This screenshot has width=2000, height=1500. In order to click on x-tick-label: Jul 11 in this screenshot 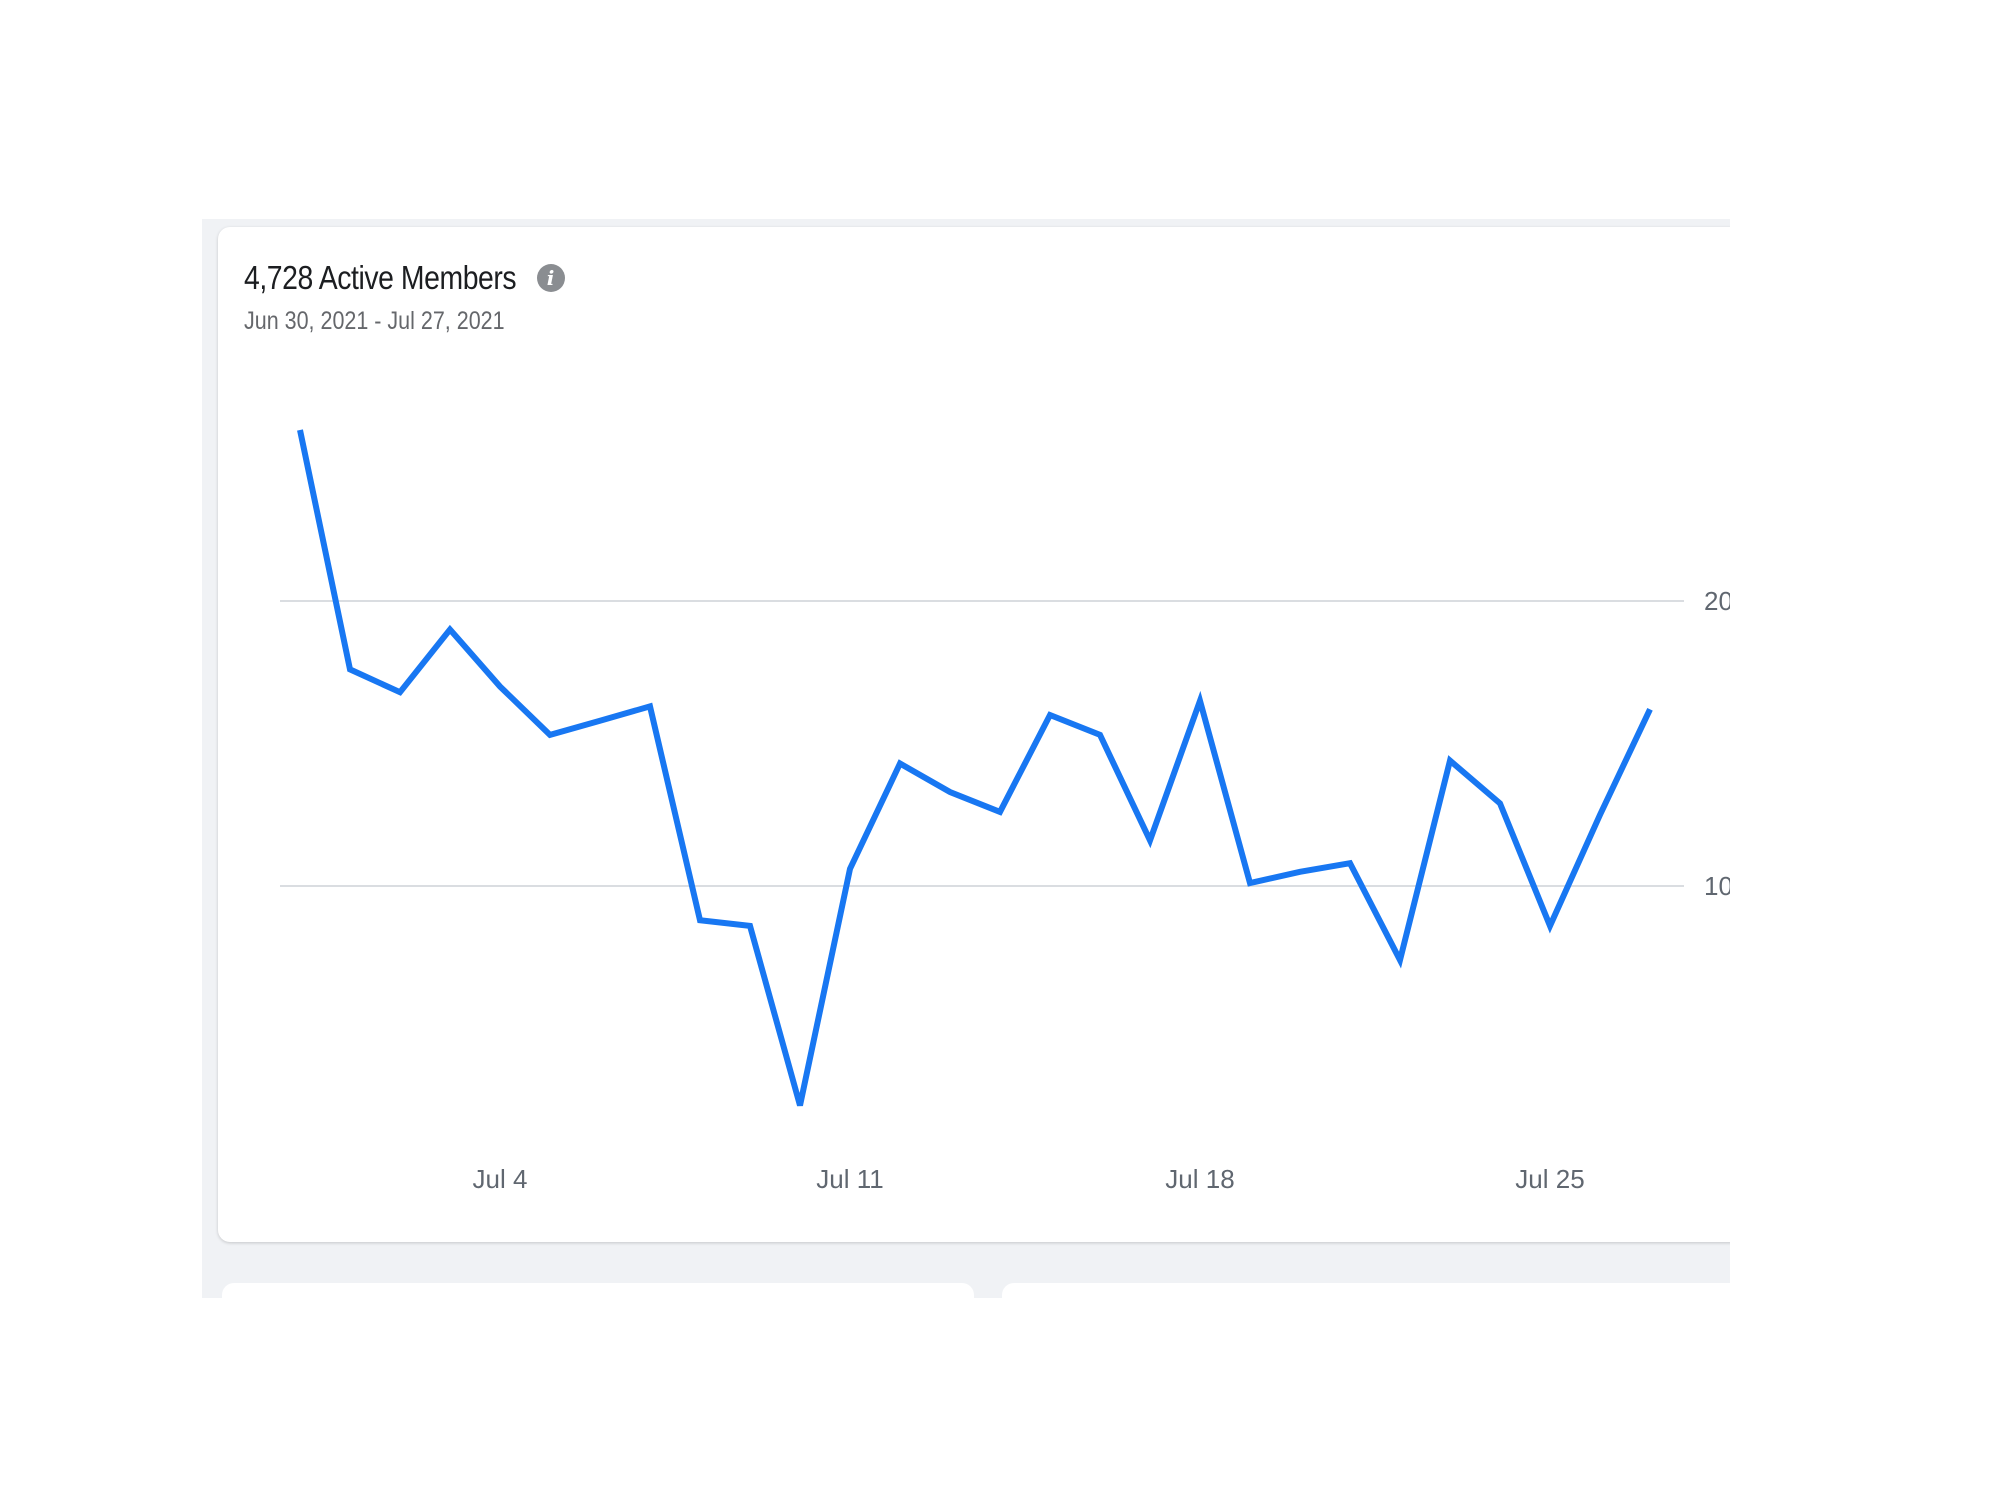, I will do `click(849, 1179)`.